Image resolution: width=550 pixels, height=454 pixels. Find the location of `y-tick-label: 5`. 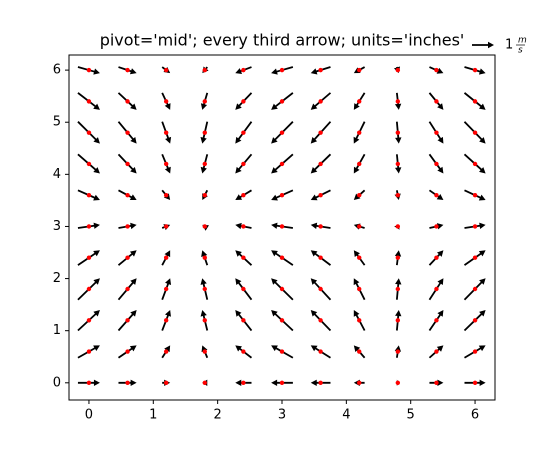

y-tick-label: 5 is located at coordinates (57, 122).